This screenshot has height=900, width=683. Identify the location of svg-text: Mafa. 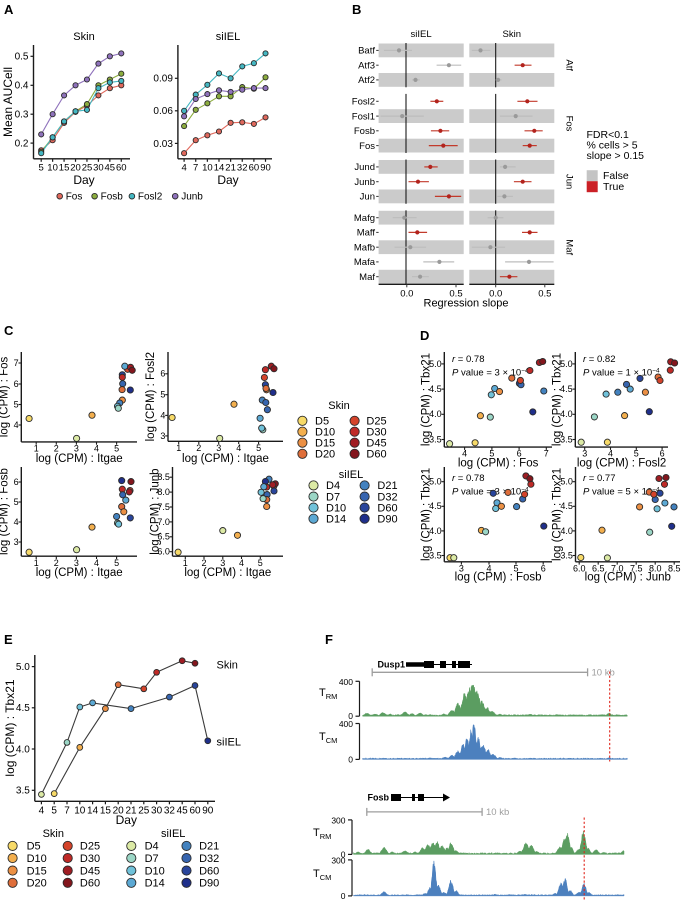
(365, 262).